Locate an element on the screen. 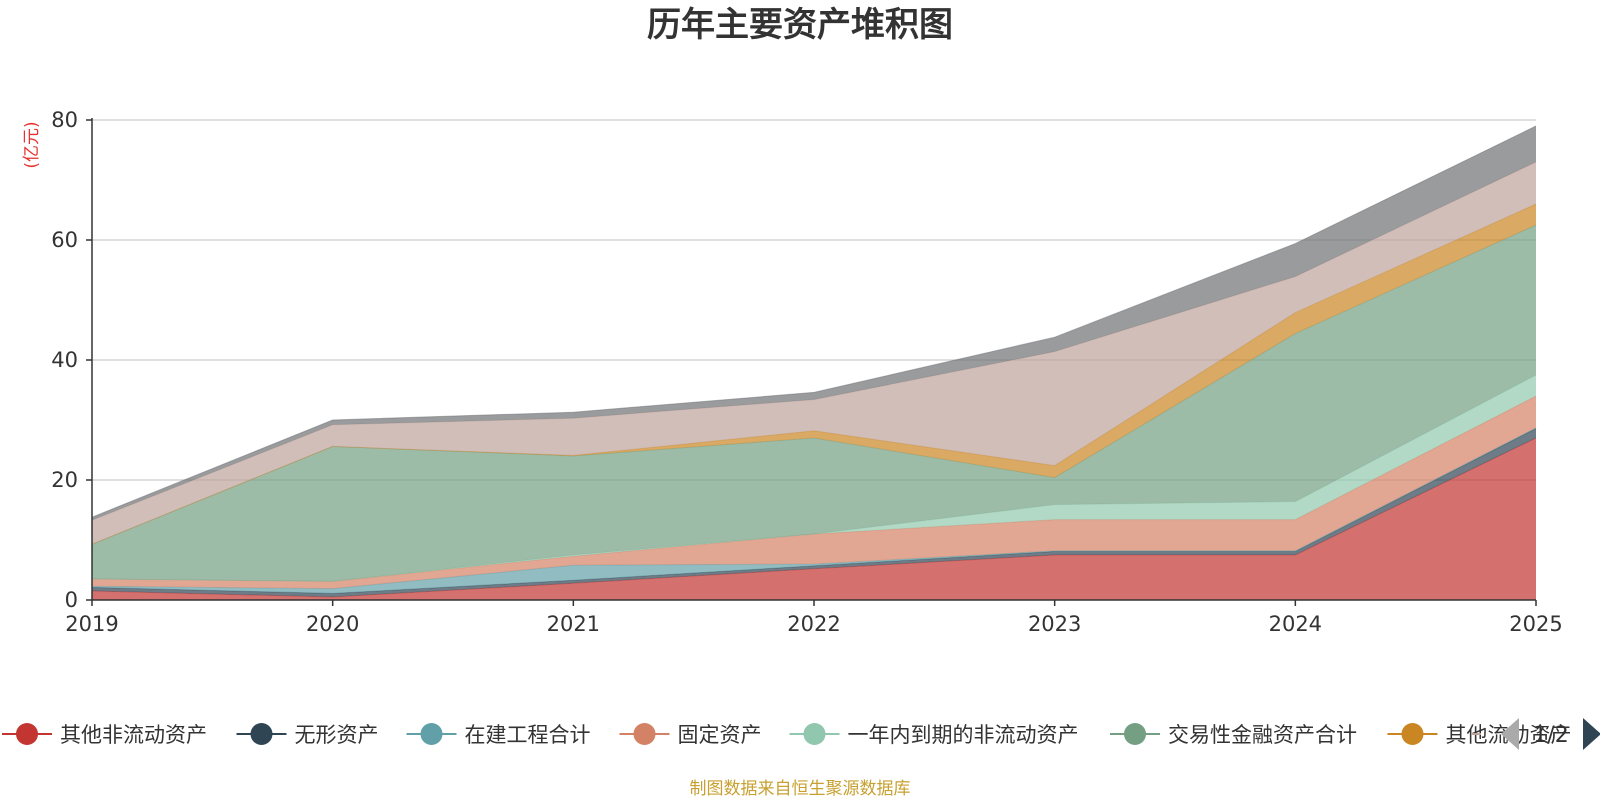 Image resolution: width=1600 pixels, height=800 pixels. y-tick-labels: 0 20 40 60 80 is located at coordinates (64, 360).